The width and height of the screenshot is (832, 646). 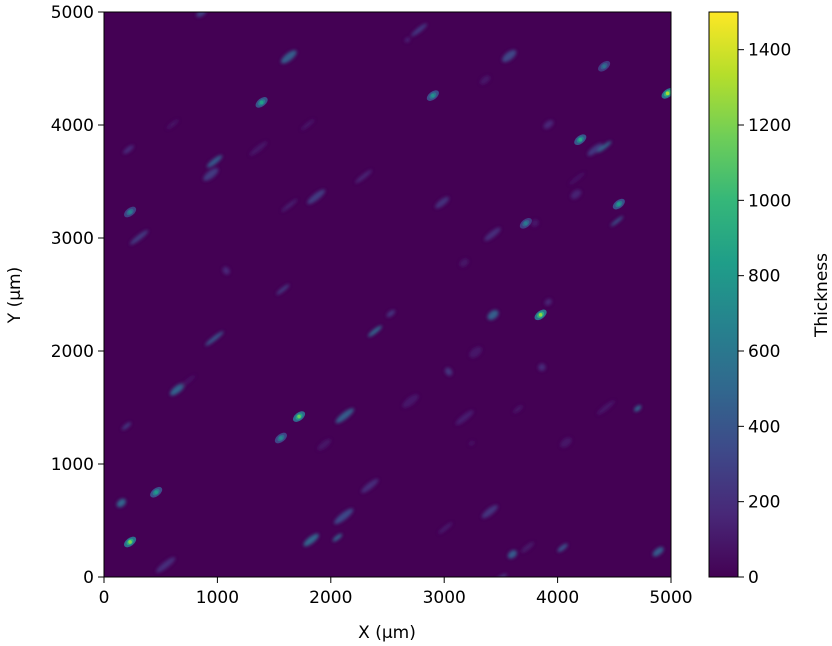 I want to click on colorbar-frame, so click(x=723, y=294).